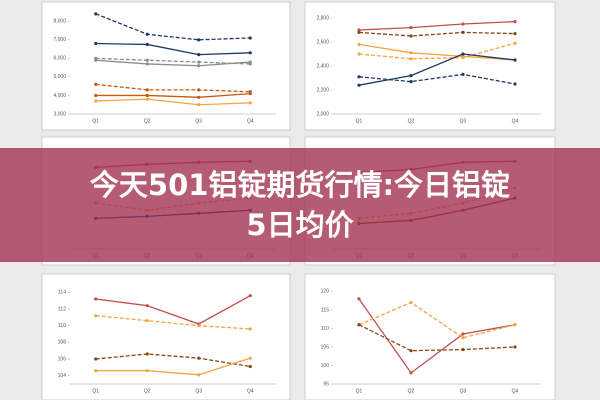 The image size is (600, 400). Describe the element at coordinates (325, 347) in the screenshot. I see `y-tick-label: 105` at that location.